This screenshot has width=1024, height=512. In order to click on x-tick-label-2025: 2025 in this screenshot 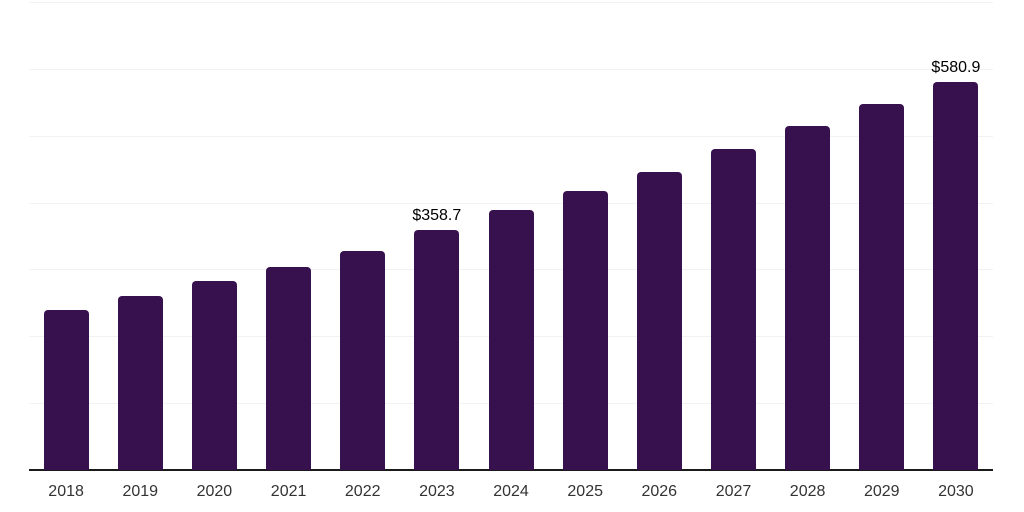, I will do `click(585, 491)`.